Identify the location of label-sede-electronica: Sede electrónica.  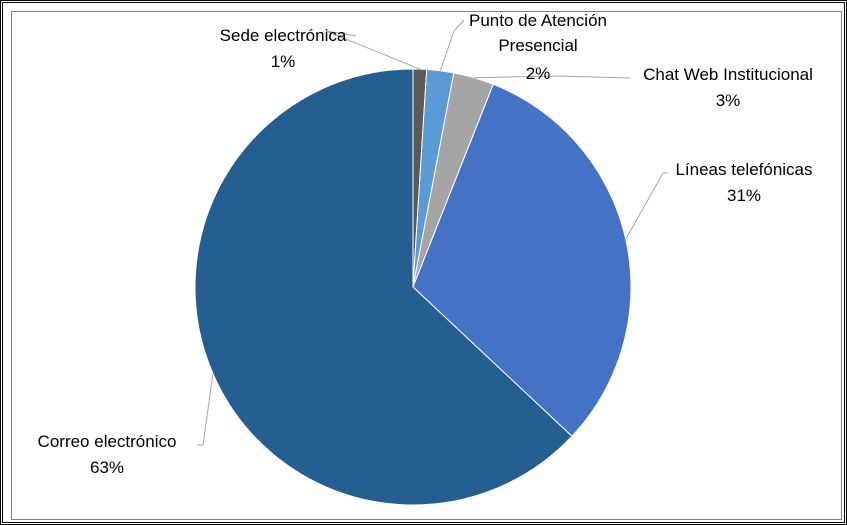
(283, 35).